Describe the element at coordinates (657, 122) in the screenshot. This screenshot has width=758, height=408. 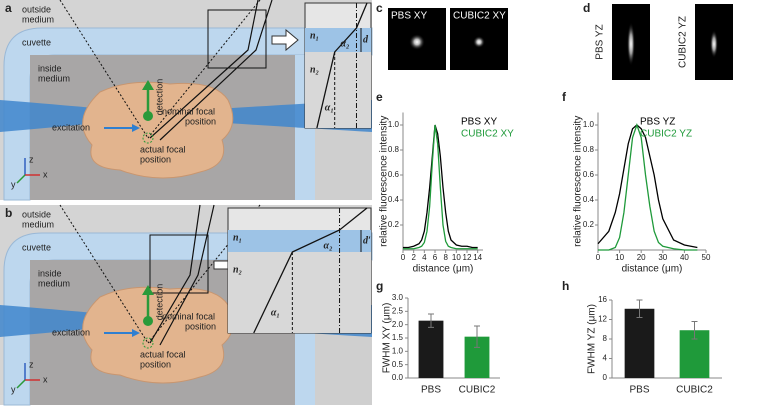
I see `legend-entry: PBS YZ` at that location.